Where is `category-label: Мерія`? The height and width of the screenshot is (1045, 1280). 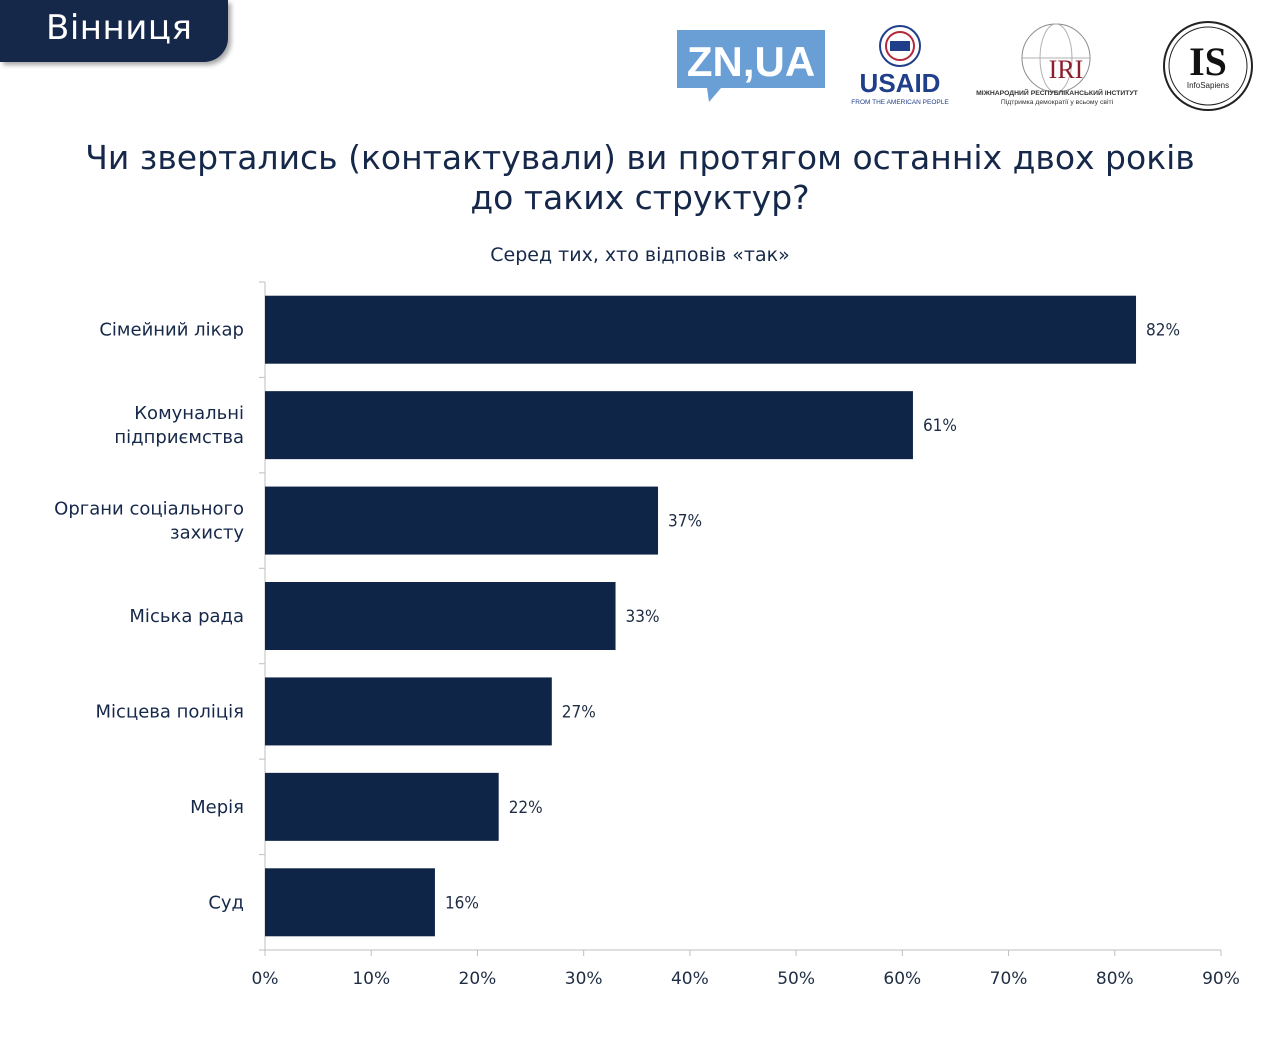
category-label: Мерія is located at coordinates (217, 807).